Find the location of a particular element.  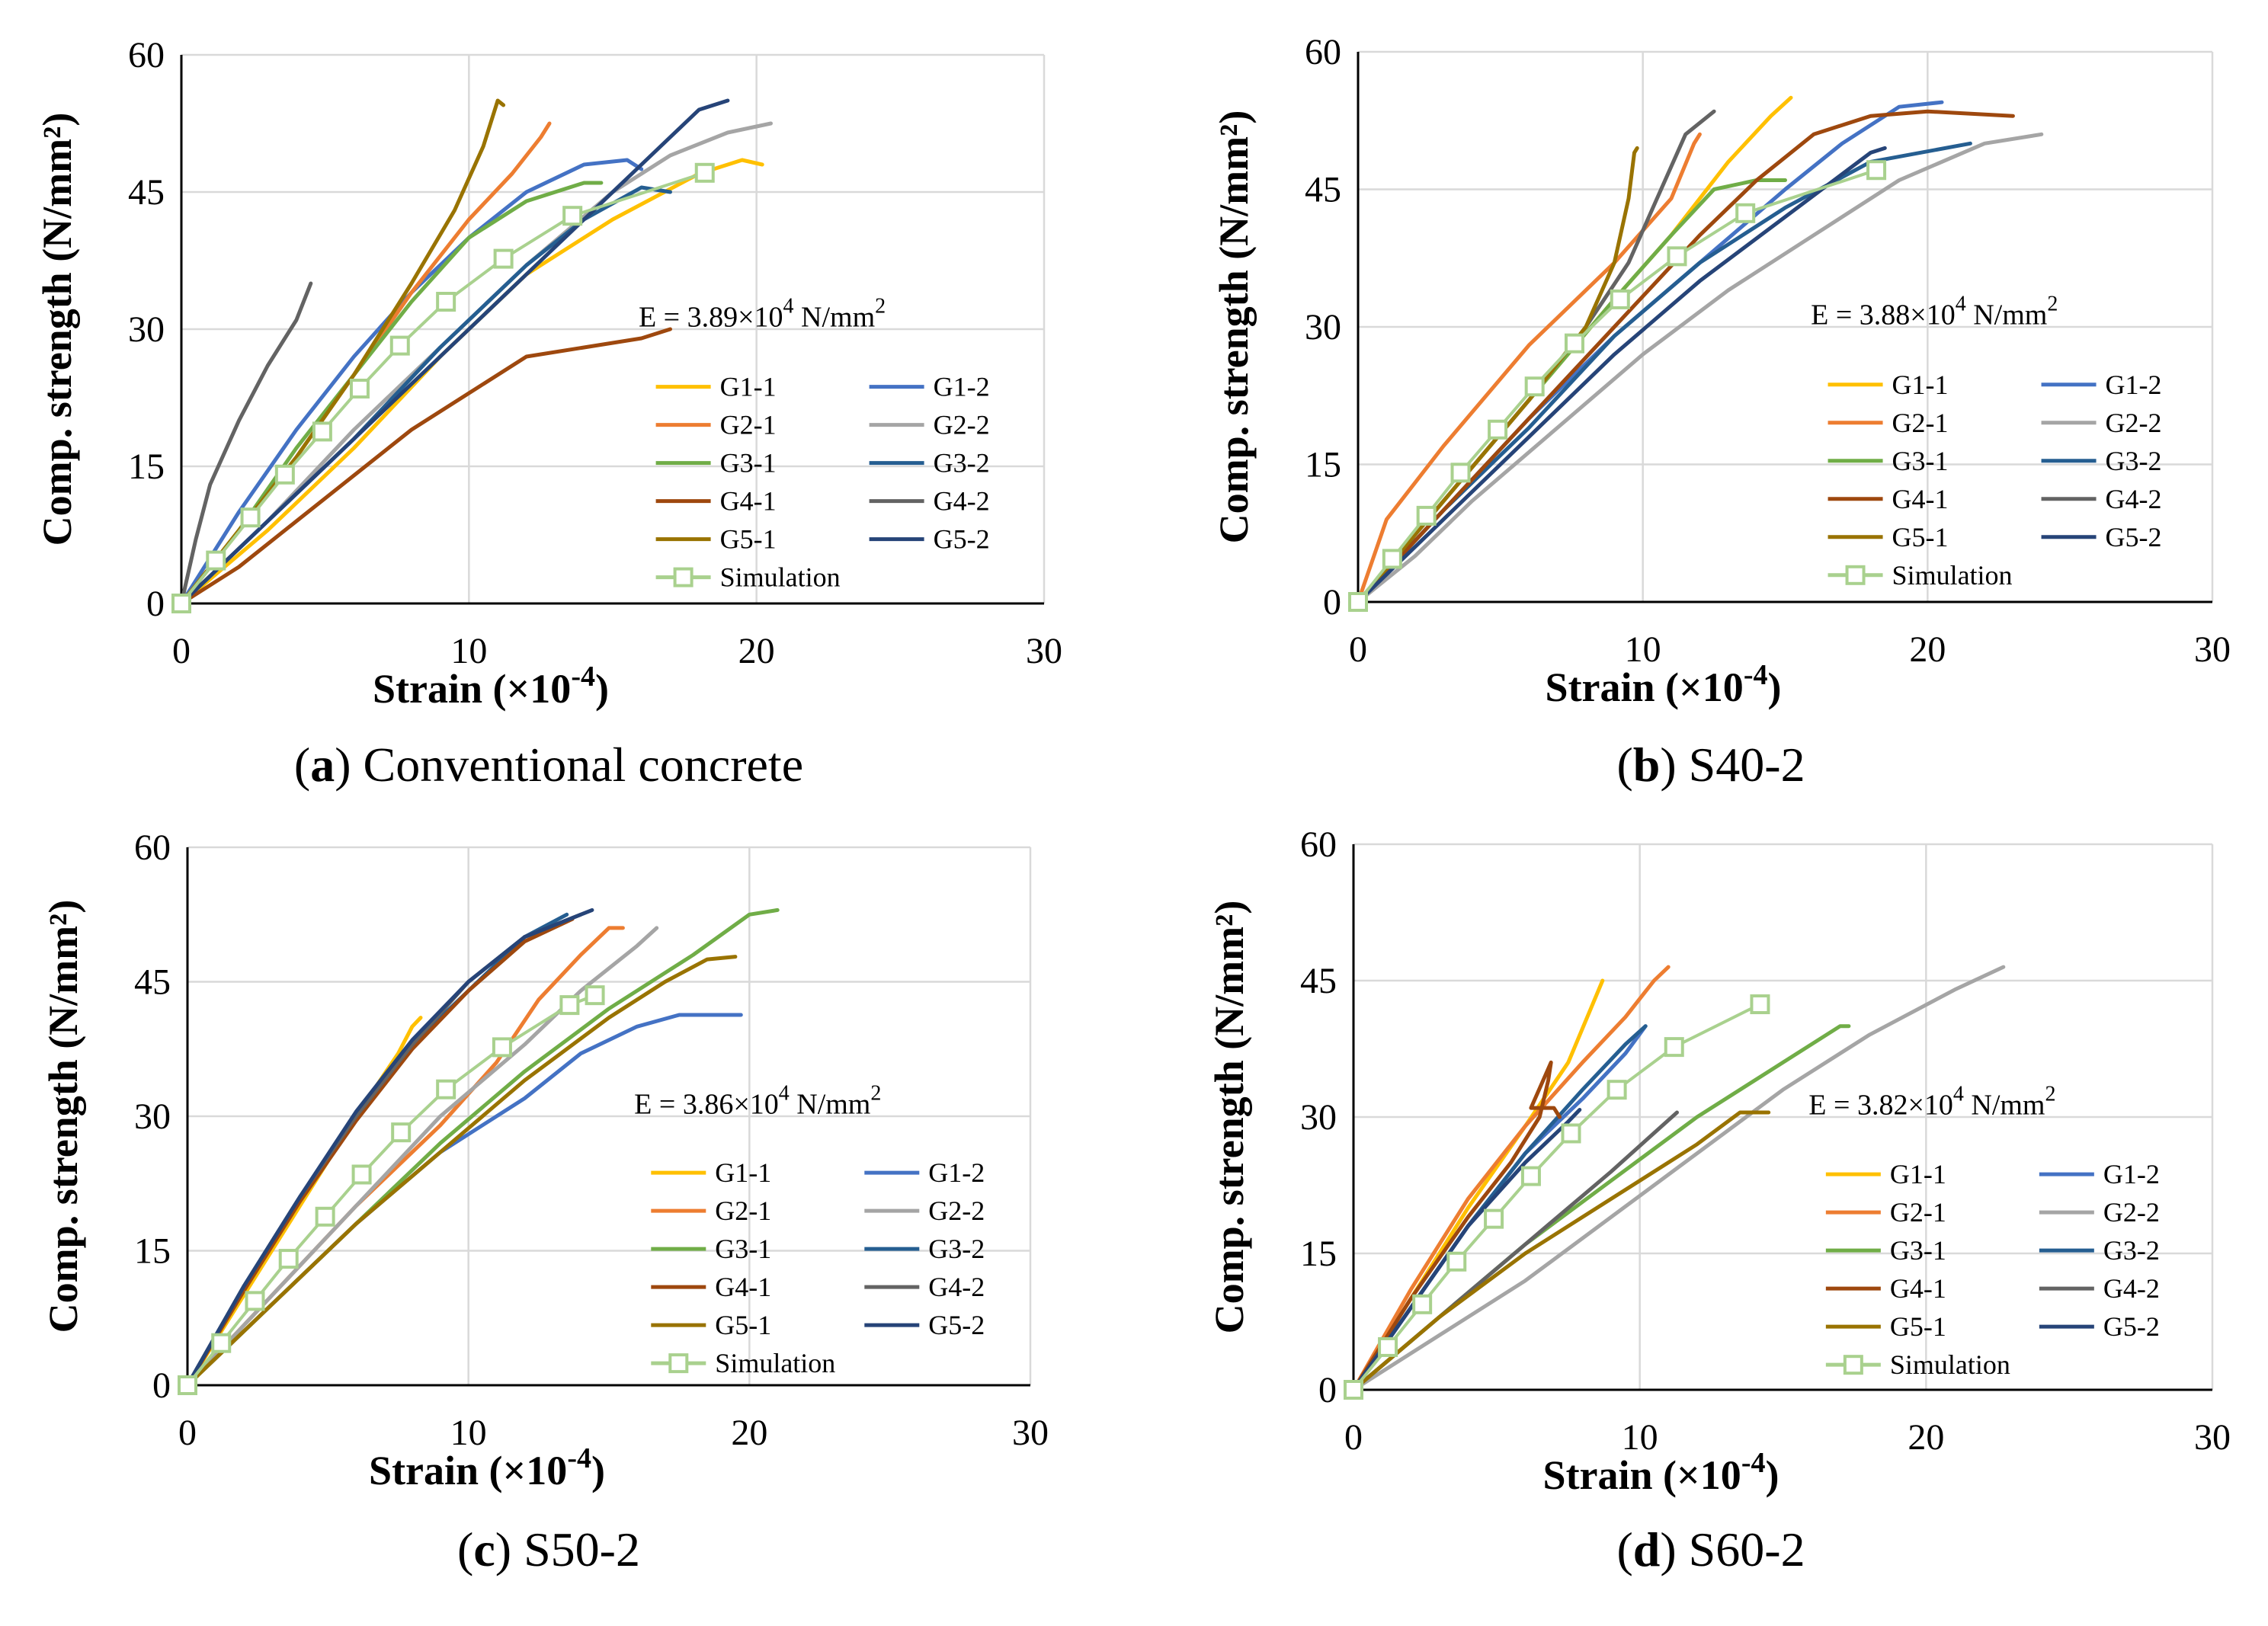

caption-letter: c is located at coordinates (484, 1549).